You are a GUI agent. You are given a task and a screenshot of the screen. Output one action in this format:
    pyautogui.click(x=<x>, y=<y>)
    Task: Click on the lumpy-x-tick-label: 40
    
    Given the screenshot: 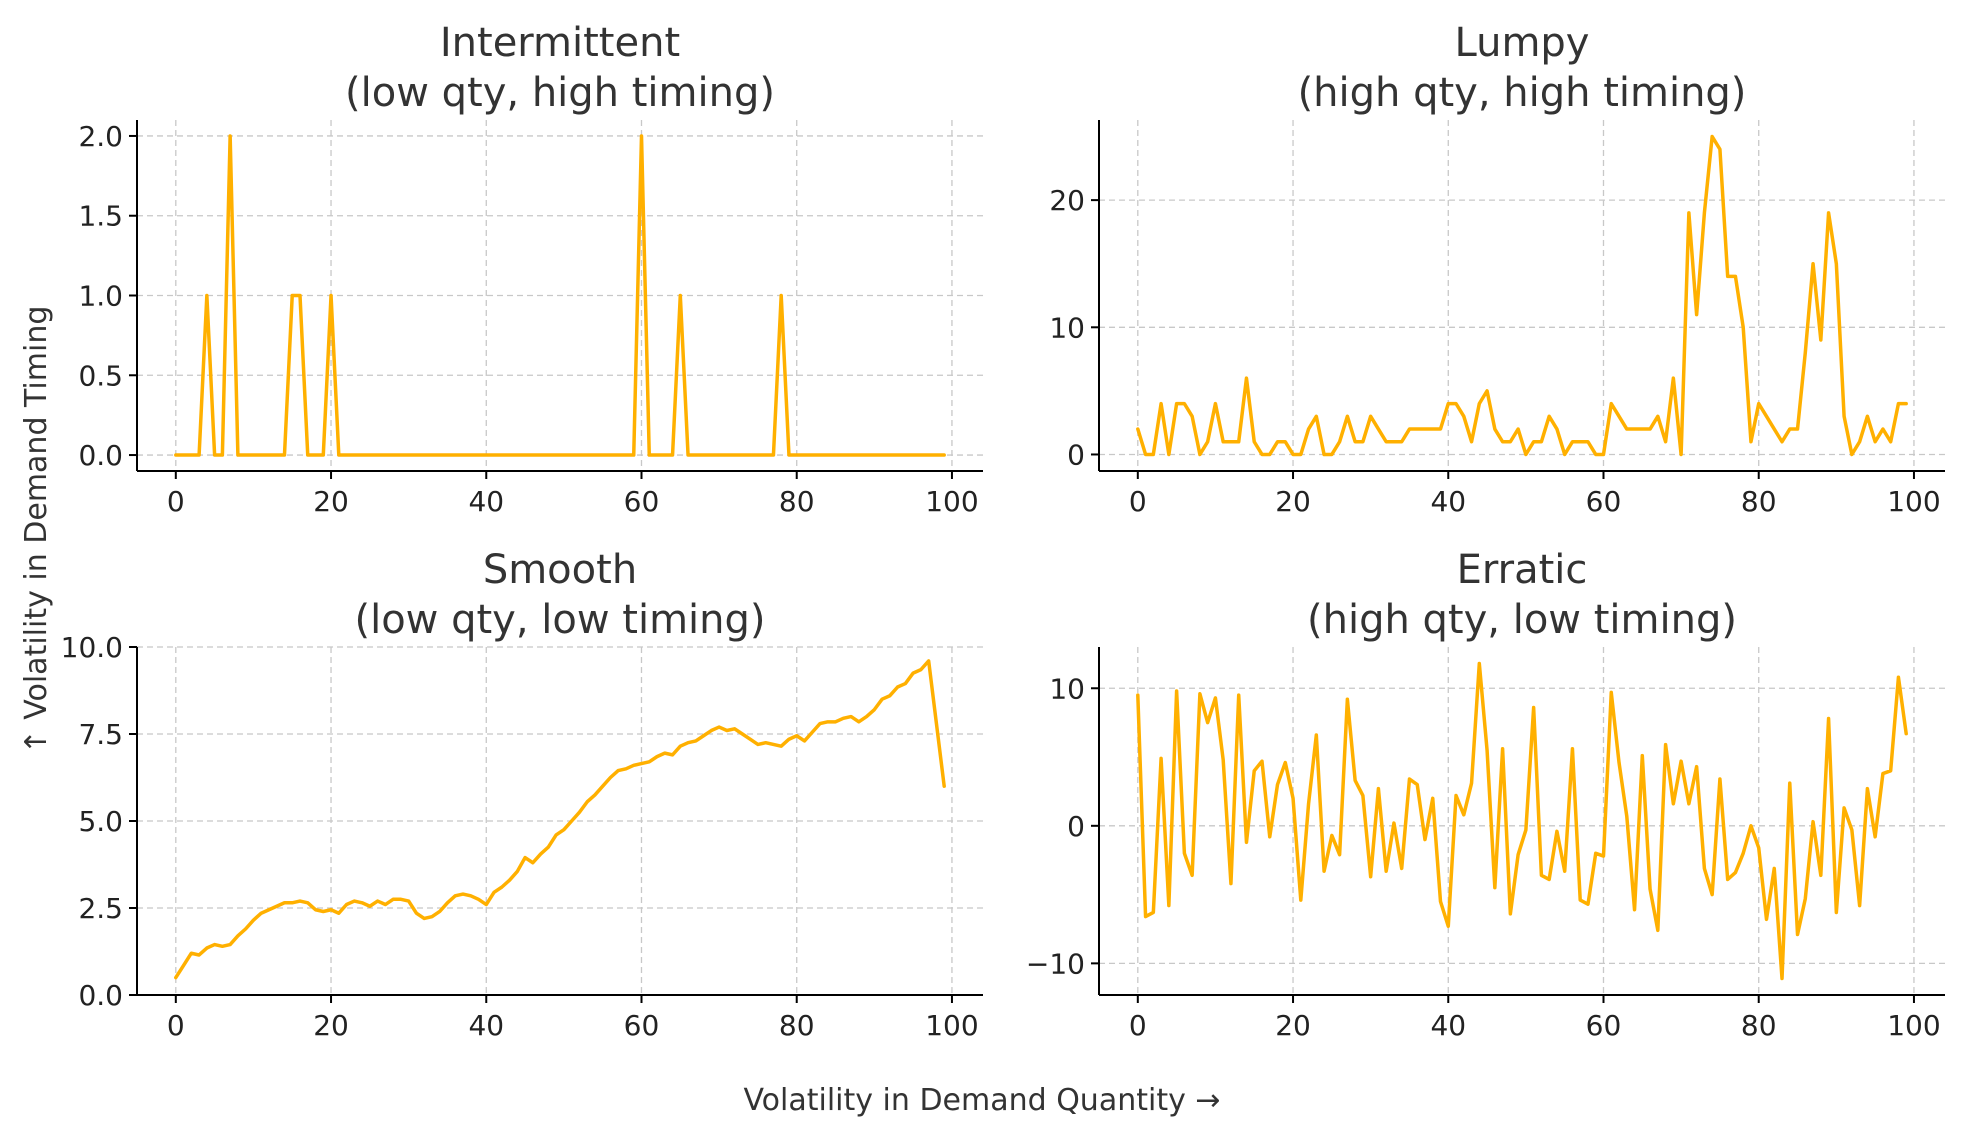 What is the action you would take?
    pyautogui.click(x=1448, y=501)
    